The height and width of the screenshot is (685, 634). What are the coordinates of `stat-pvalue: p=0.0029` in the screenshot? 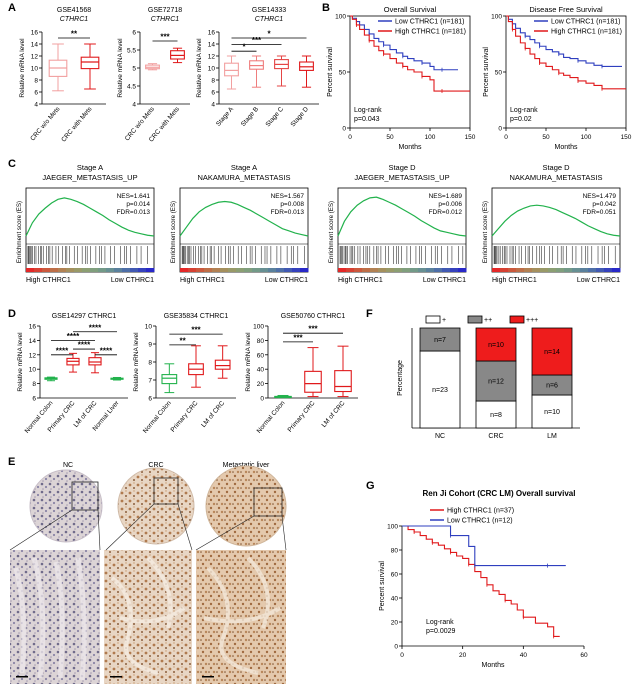 It's located at (440, 631).